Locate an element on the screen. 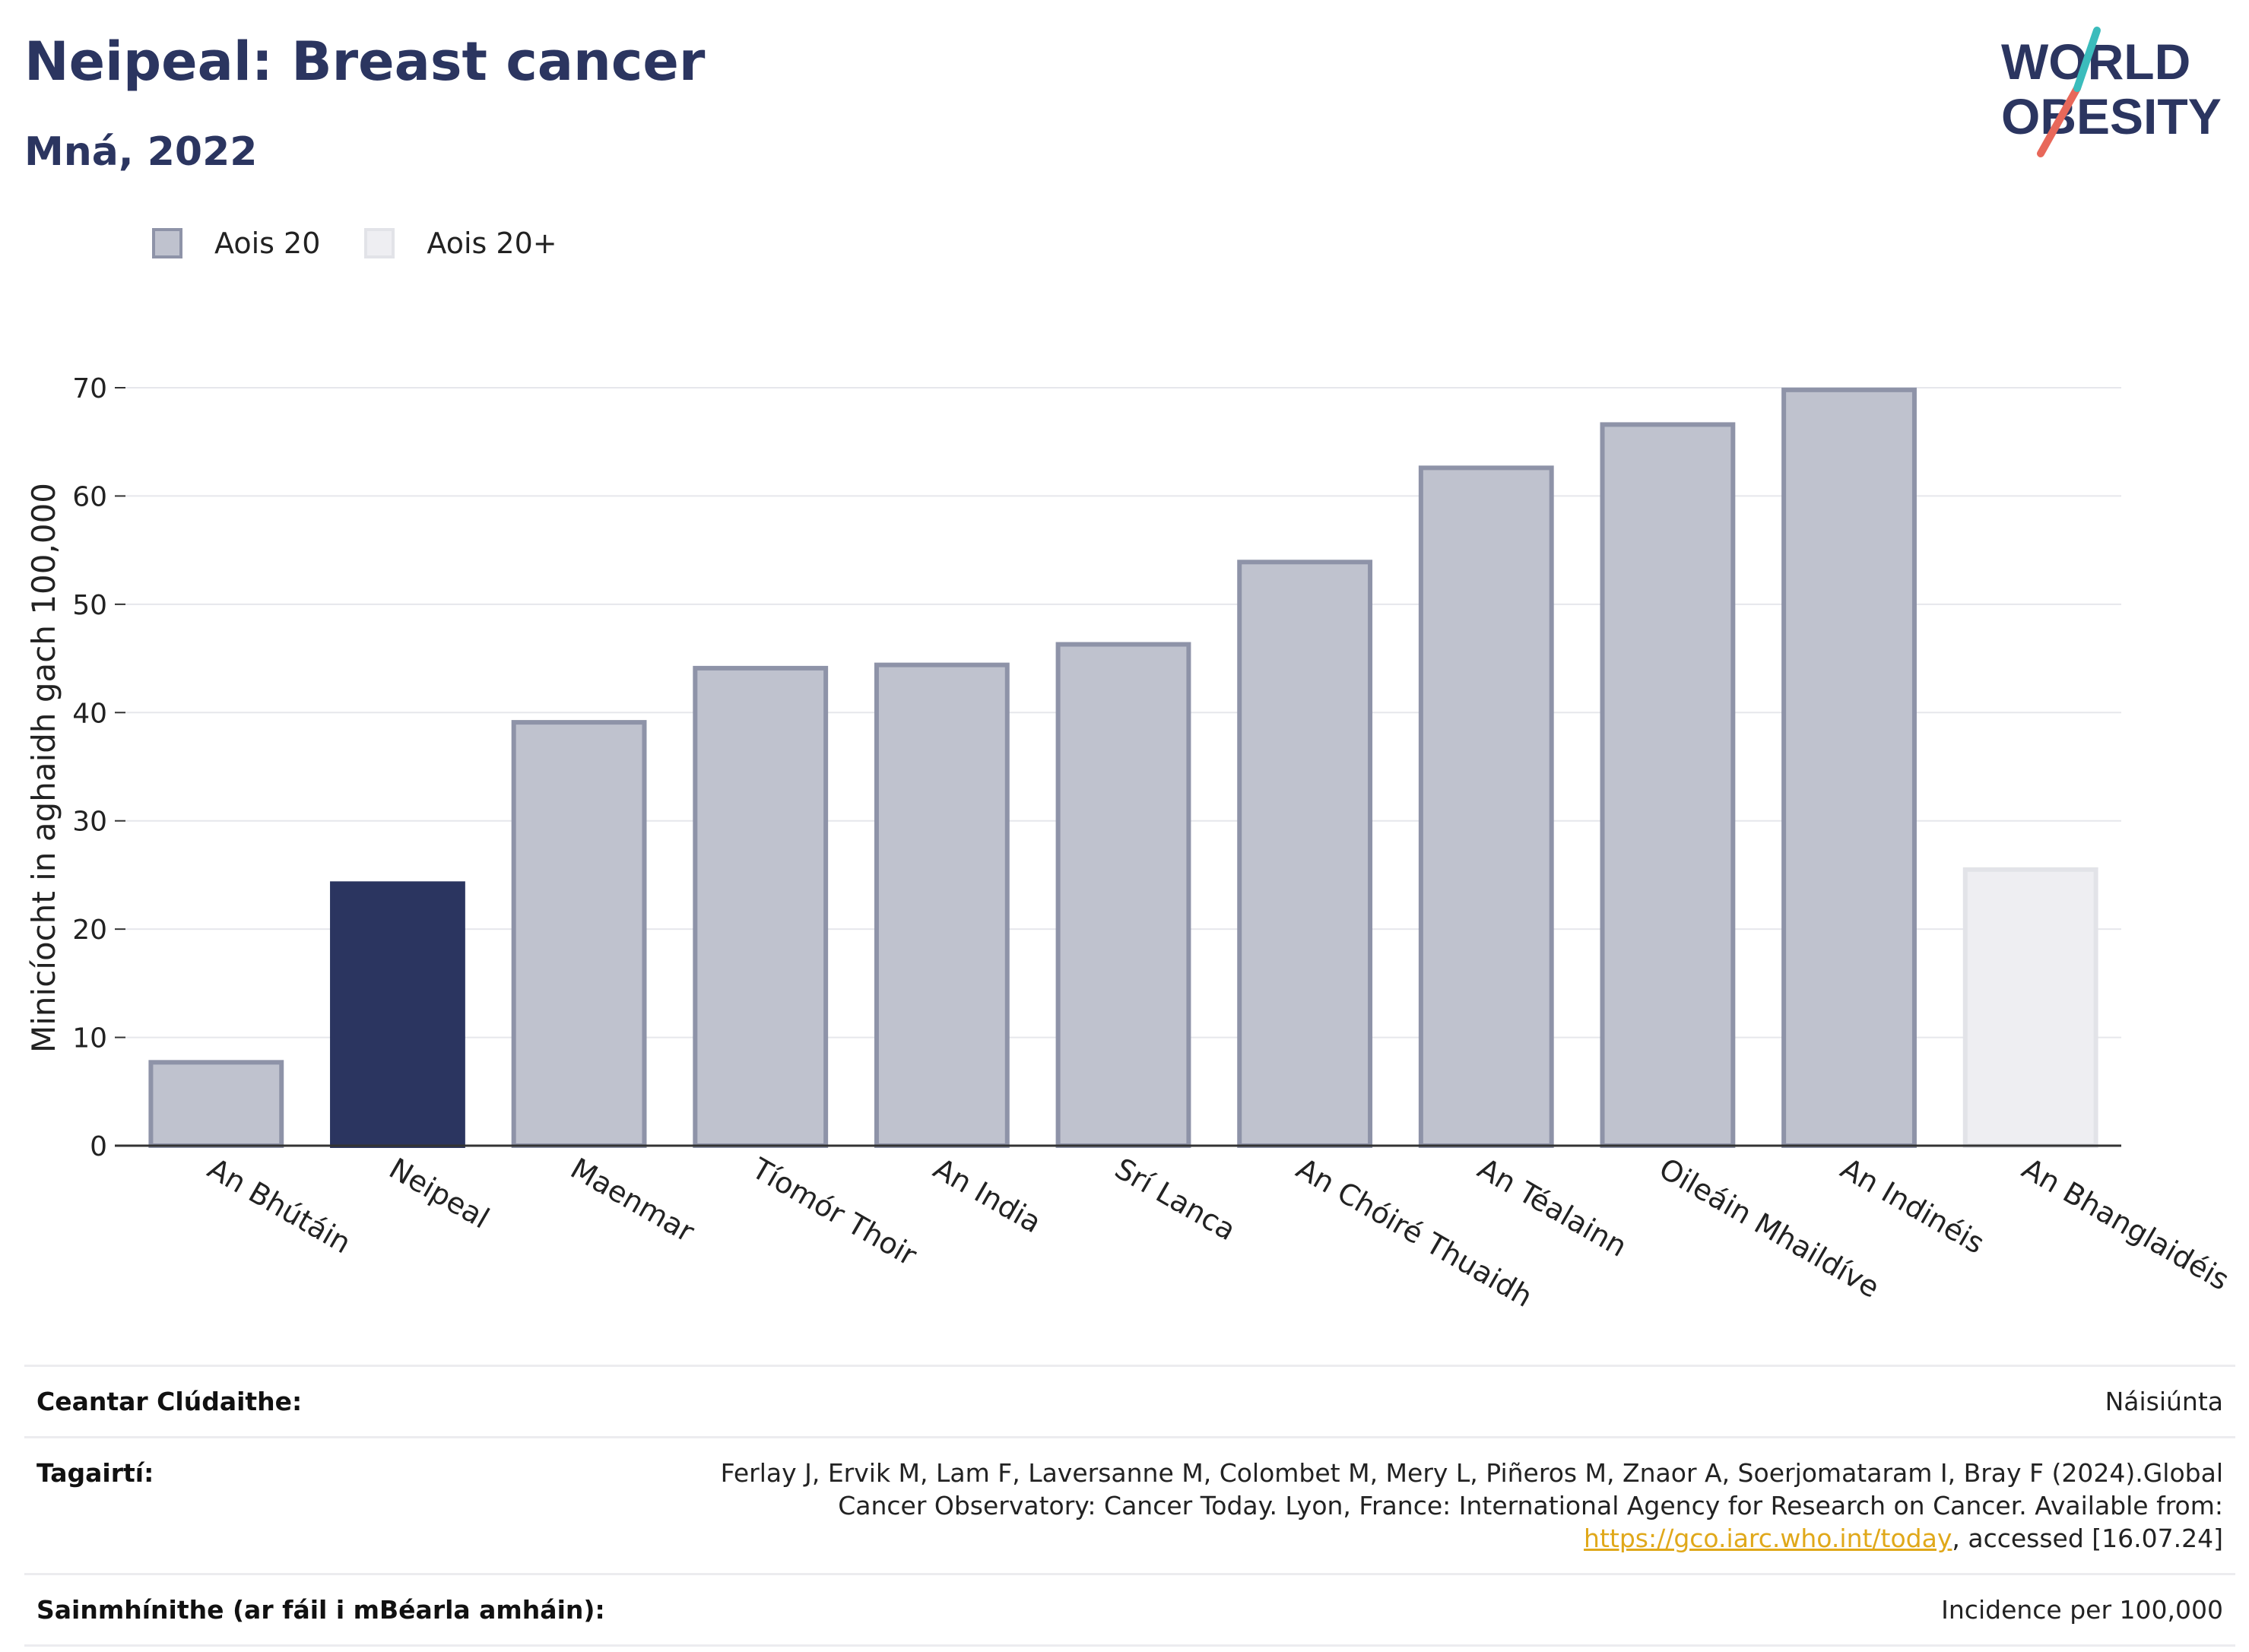  legend-label-age-20: Aois 20 is located at coordinates (267, 243).